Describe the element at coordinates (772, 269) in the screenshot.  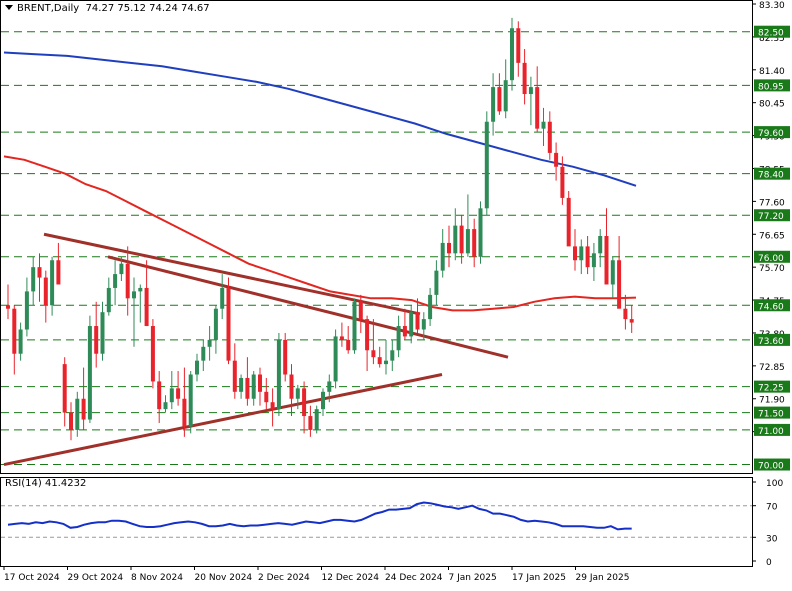
I see `y-tick-label: 75.70` at that location.